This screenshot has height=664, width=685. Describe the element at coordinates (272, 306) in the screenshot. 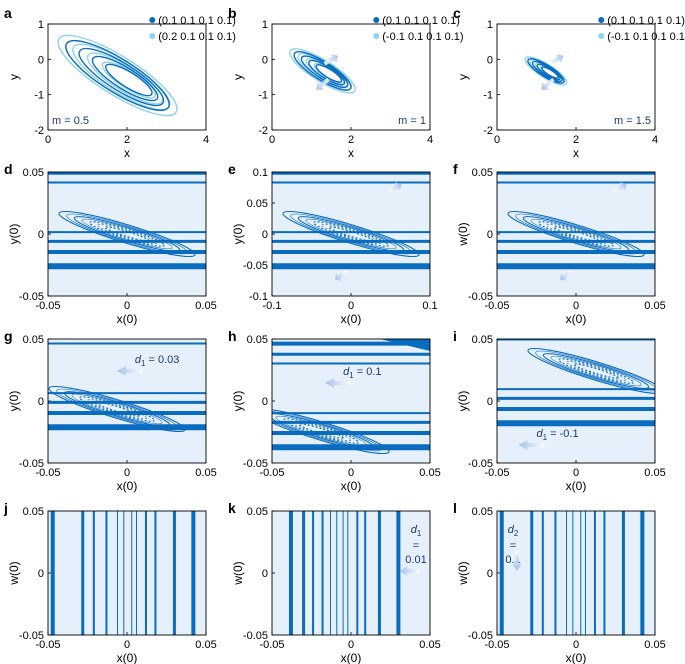

I see `x-tick-label: -0.1` at that location.